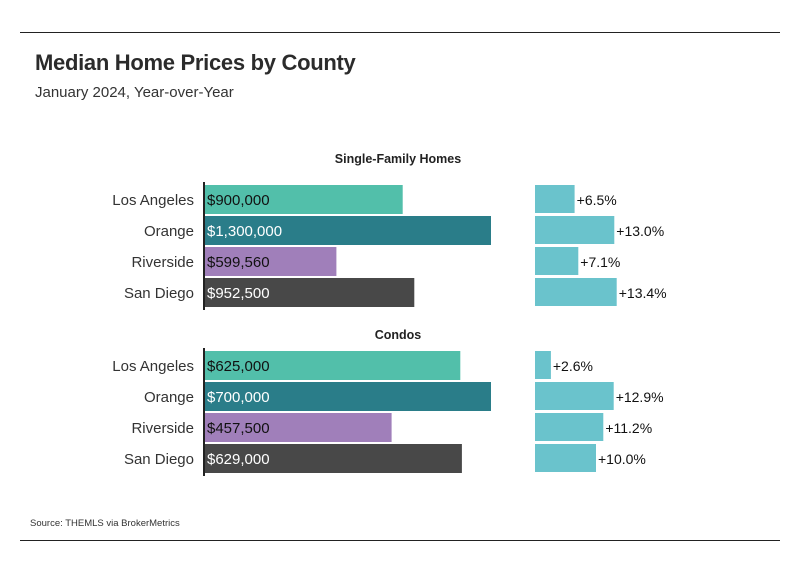  I want to click on value-label-los-angeles: $900,000, so click(238, 200).